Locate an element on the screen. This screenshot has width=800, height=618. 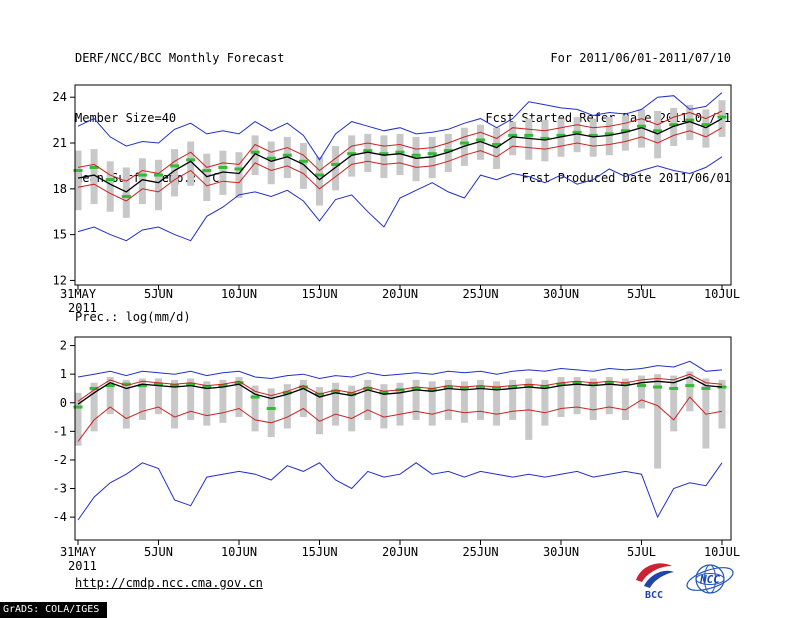
y-axis: 12 15 18 21 24 is located at coordinates (64, 188).